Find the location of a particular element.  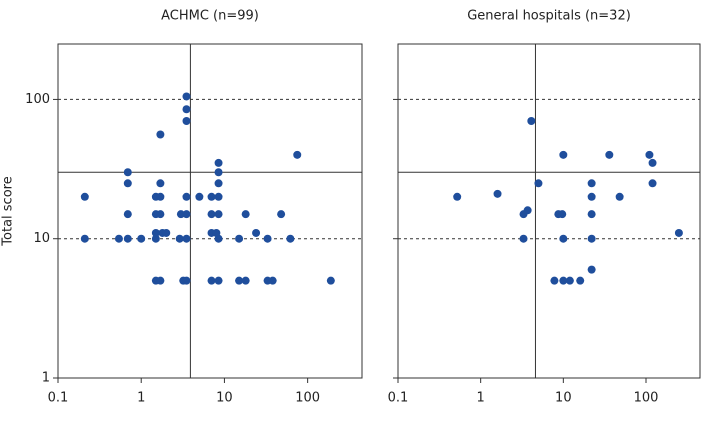

y-tick-label: 10 is located at coordinates (41, 238).